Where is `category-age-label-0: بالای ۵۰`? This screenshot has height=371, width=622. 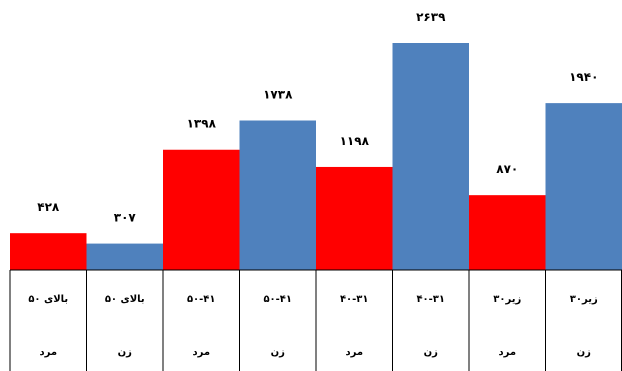
category-age-label-0: بالای ۵۰ is located at coordinates (48, 299).